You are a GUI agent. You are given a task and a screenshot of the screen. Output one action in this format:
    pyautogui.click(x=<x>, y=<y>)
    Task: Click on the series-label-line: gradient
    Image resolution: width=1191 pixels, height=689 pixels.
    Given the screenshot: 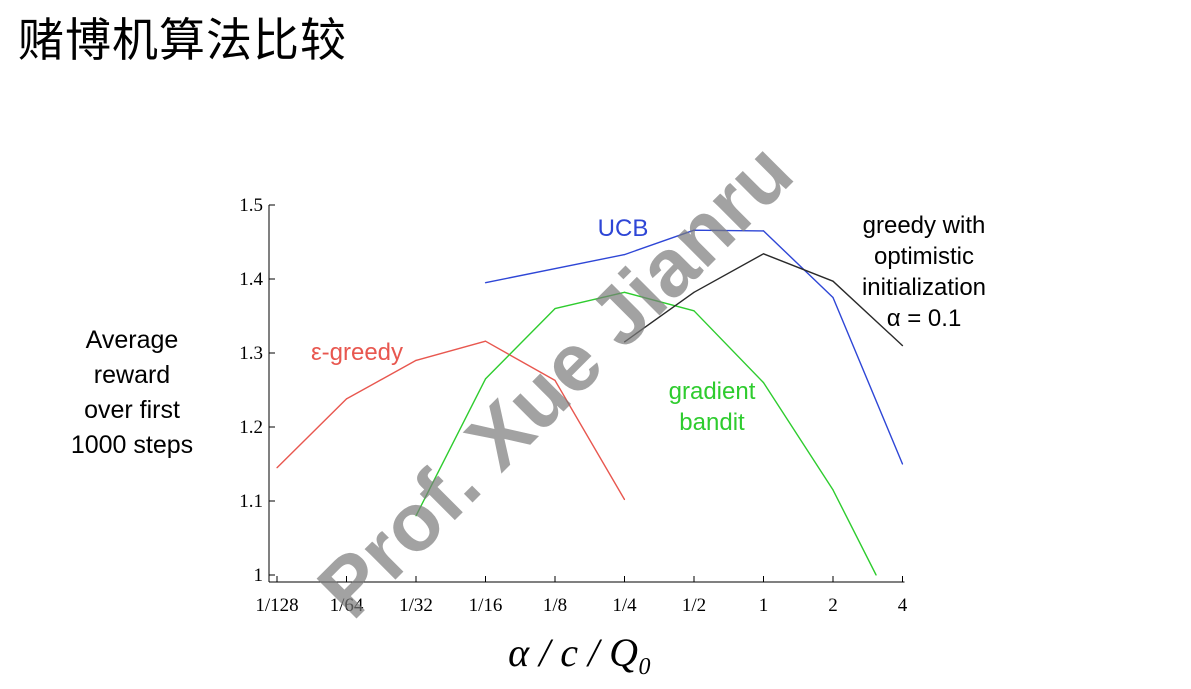 What is the action you would take?
    pyautogui.click(x=712, y=391)
    